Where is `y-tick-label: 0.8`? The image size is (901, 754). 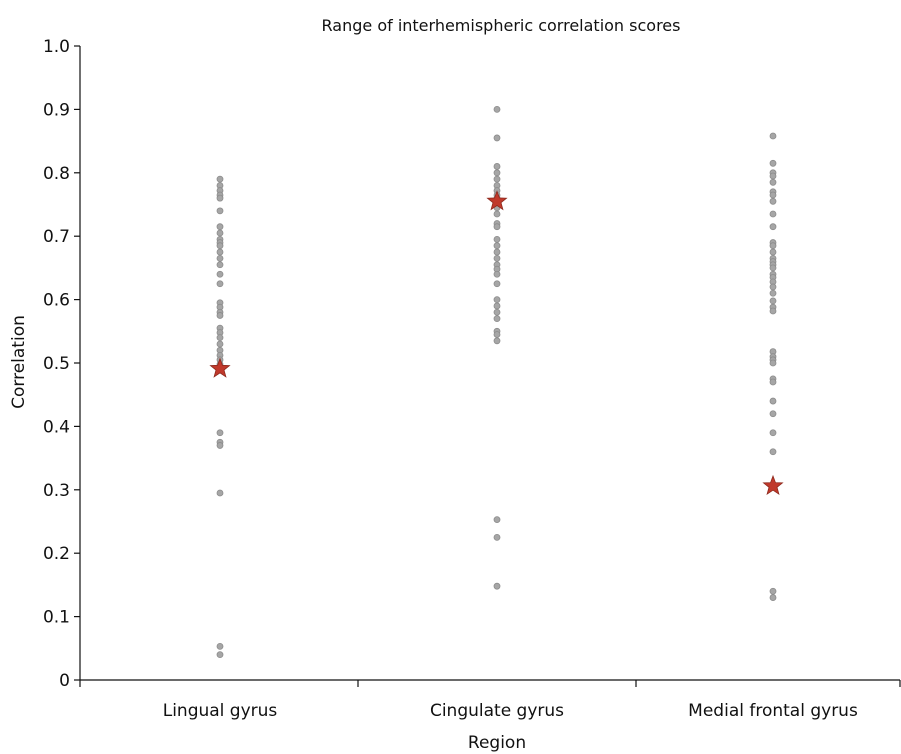
y-tick-label: 0.8 is located at coordinates (56, 174).